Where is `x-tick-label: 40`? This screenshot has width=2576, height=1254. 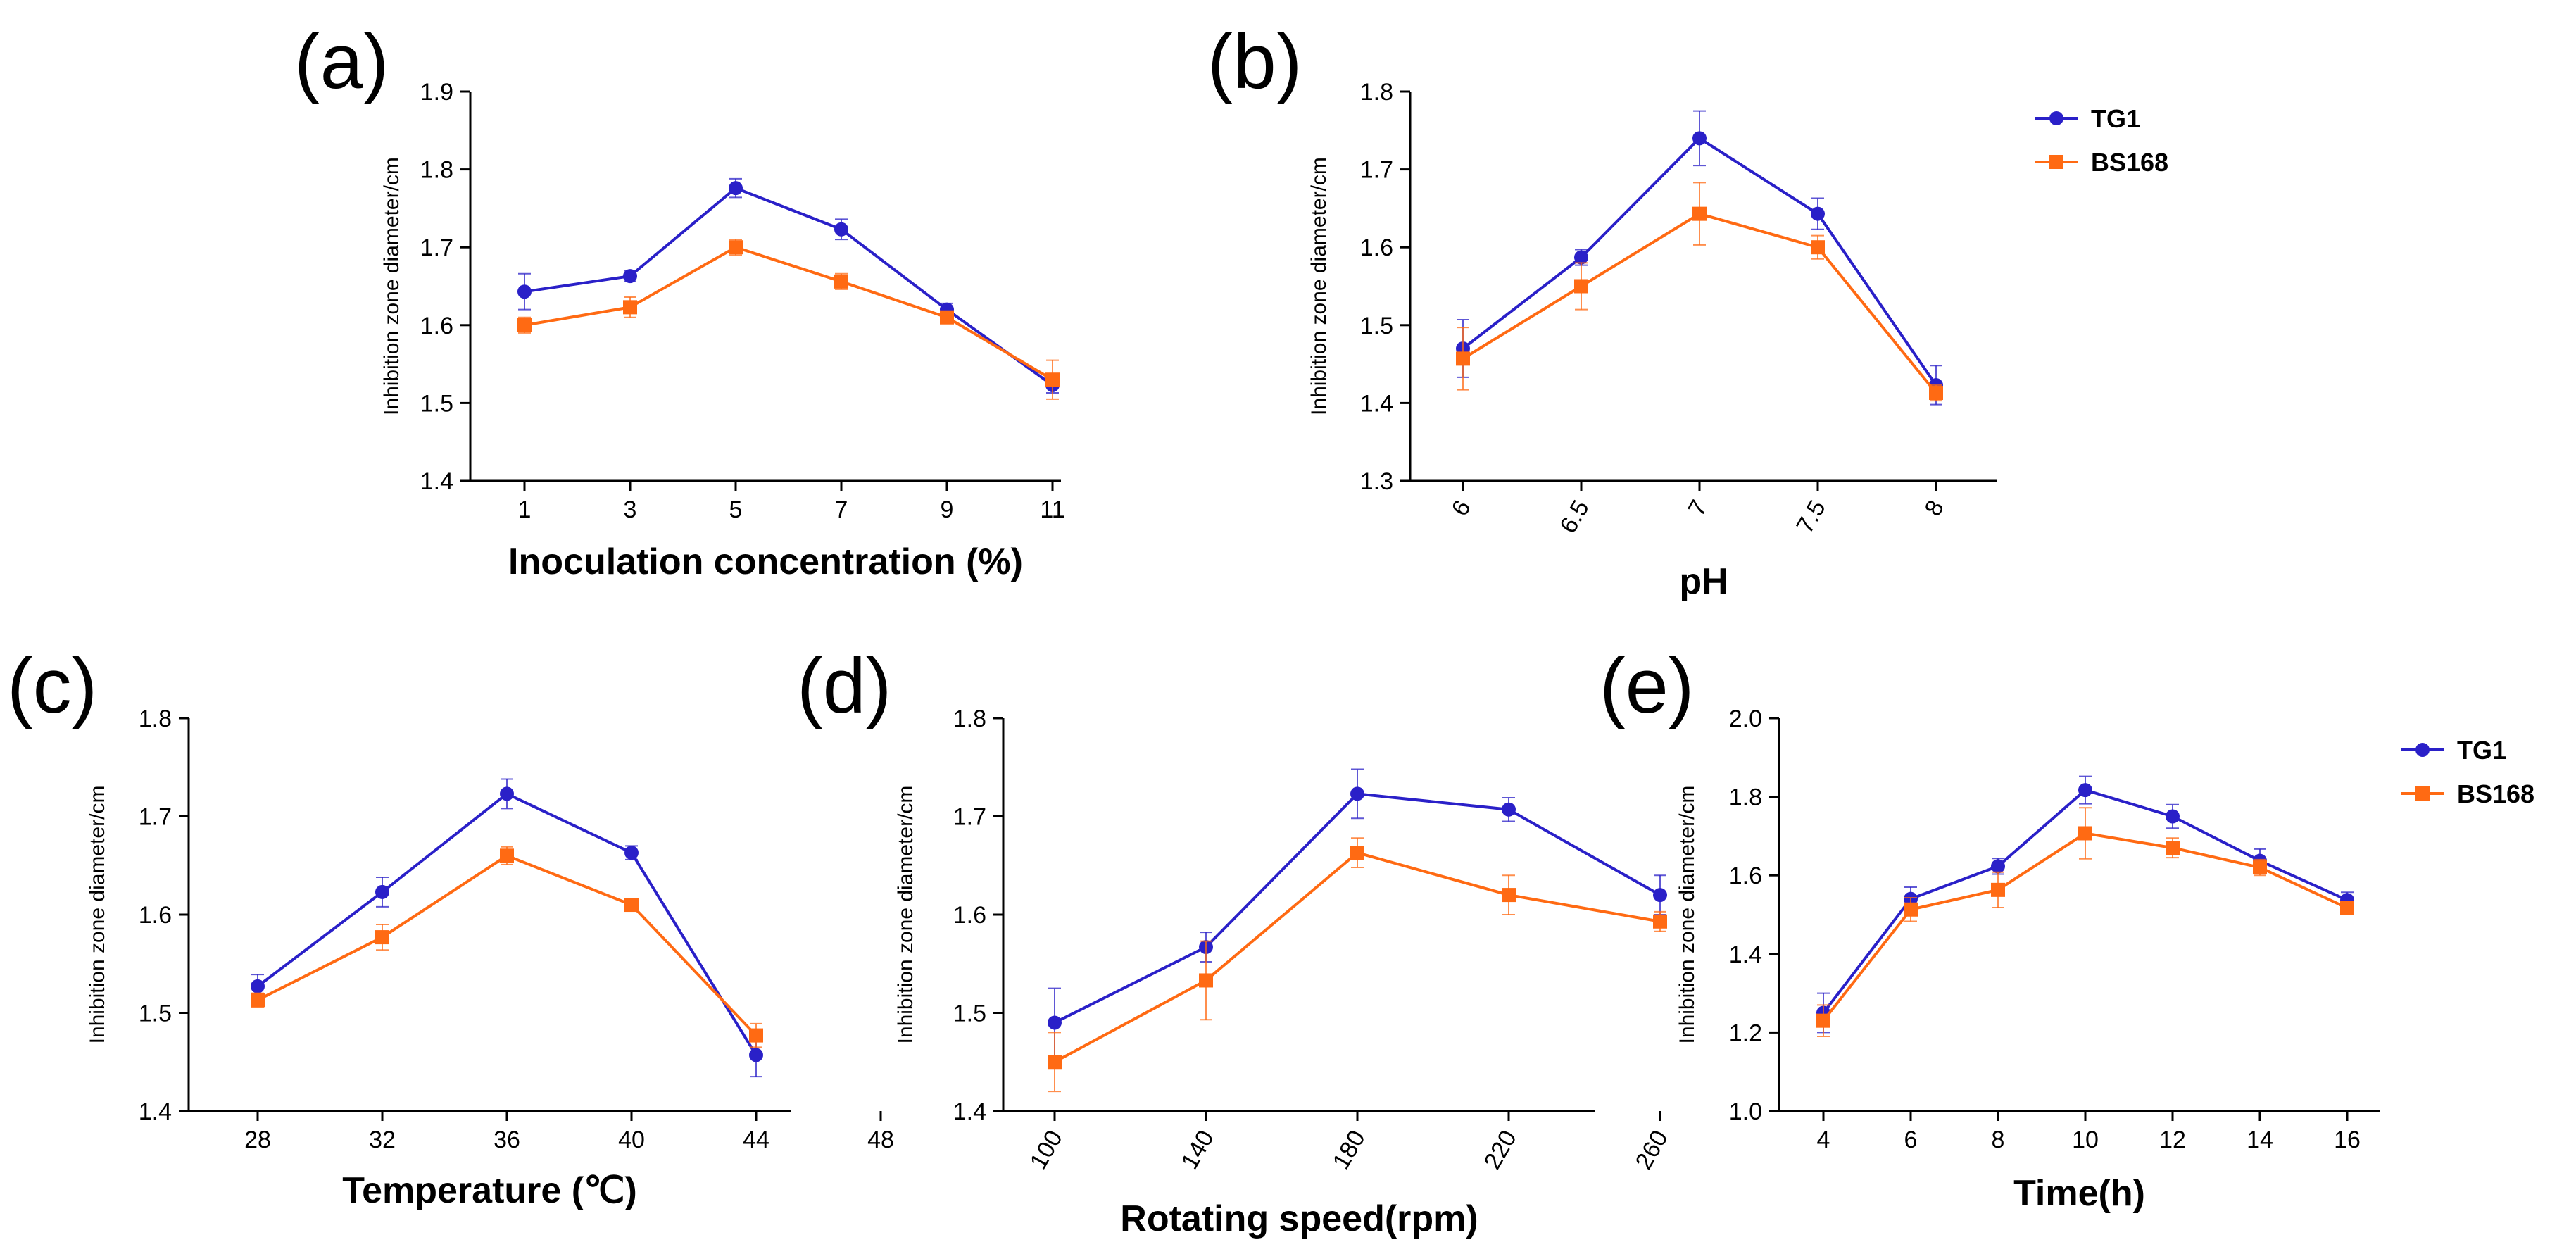 x-tick-label: 40 is located at coordinates (631, 1140).